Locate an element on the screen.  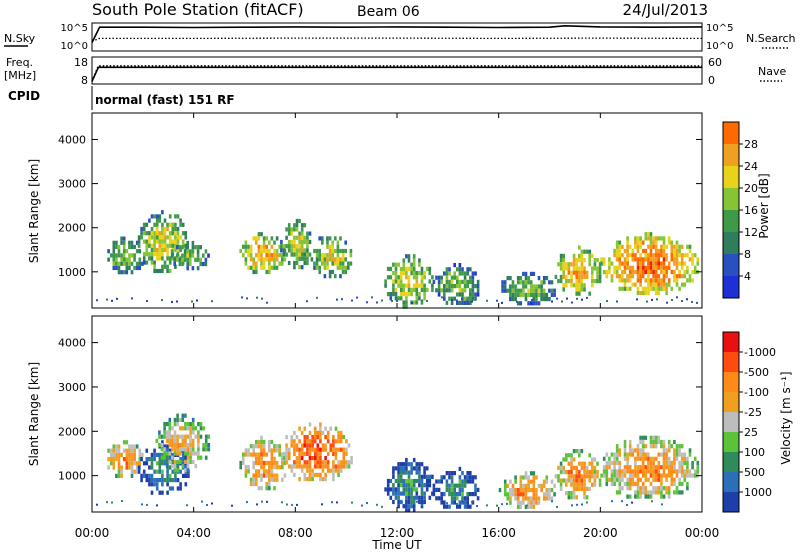
x-tick-label: 08:00 is located at coordinates (295, 533).